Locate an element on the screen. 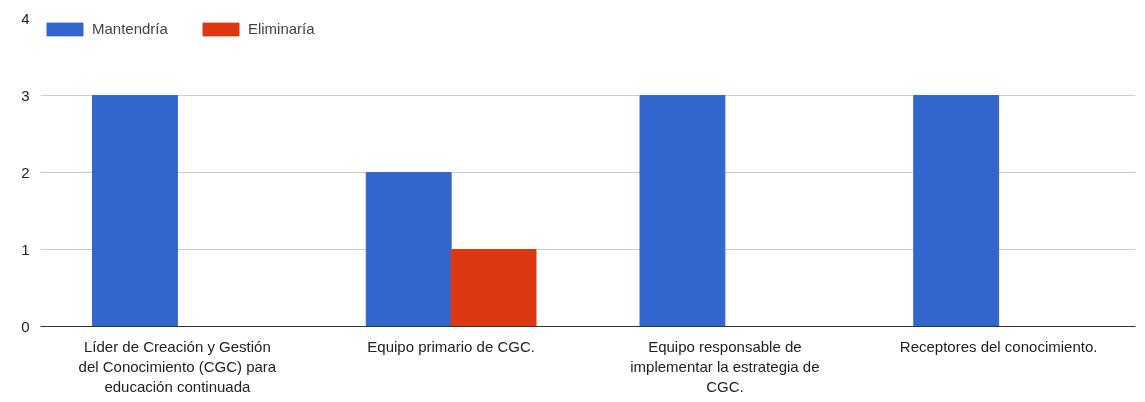 The image size is (1145, 402). x-tick-label: Equipo responsable de implementar la estrategia de CGC. is located at coordinates (725, 366).